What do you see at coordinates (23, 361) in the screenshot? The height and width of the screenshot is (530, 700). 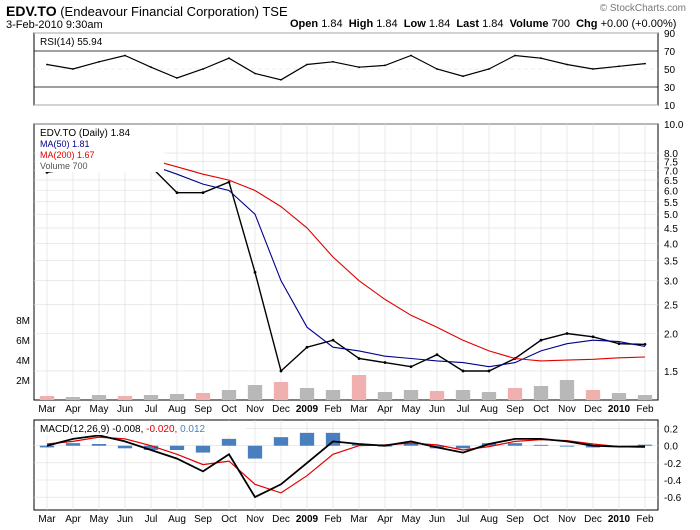 I see `volume-tick-label: 4M` at bounding box center [23, 361].